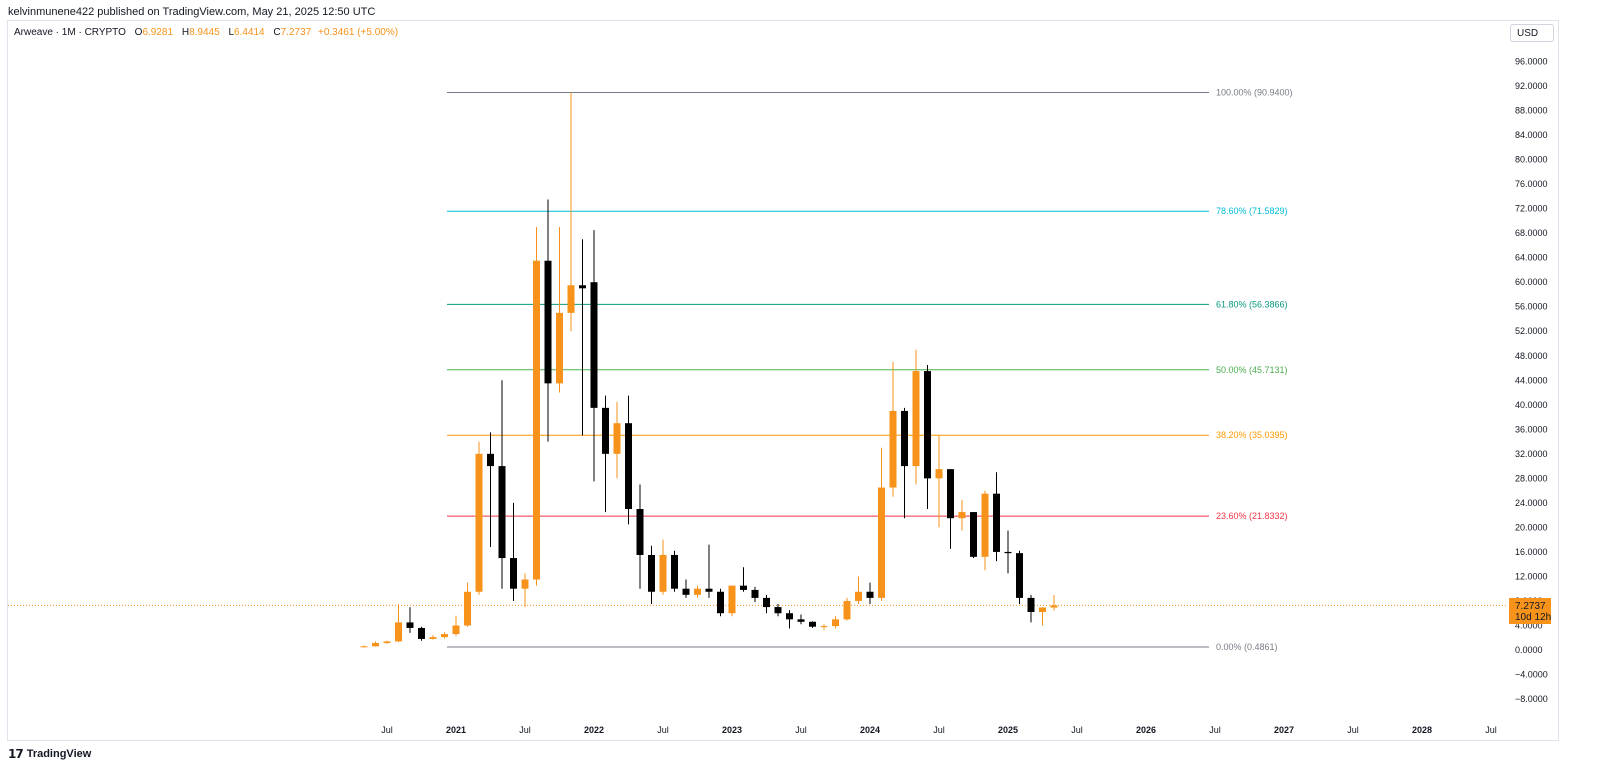 This screenshot has height=783, width=1600. I want to click on price-badge: 7.2737 10d 12h, so click(1530, 611).